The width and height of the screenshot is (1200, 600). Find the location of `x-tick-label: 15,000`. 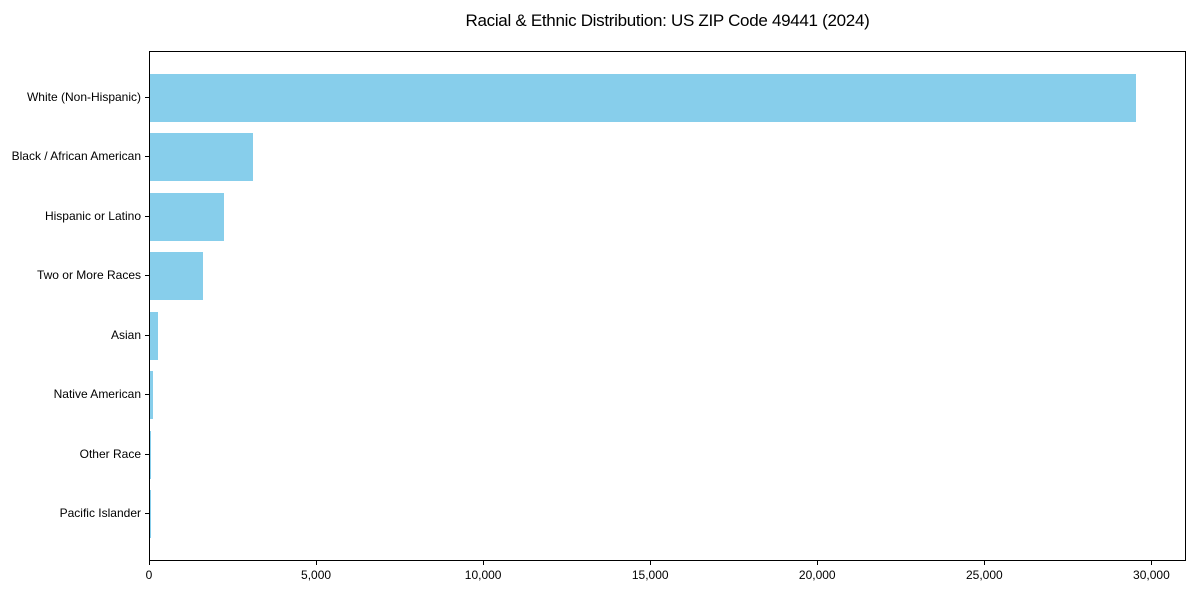

x-tick-label: 15,000 is located at coordinates (650, 575).